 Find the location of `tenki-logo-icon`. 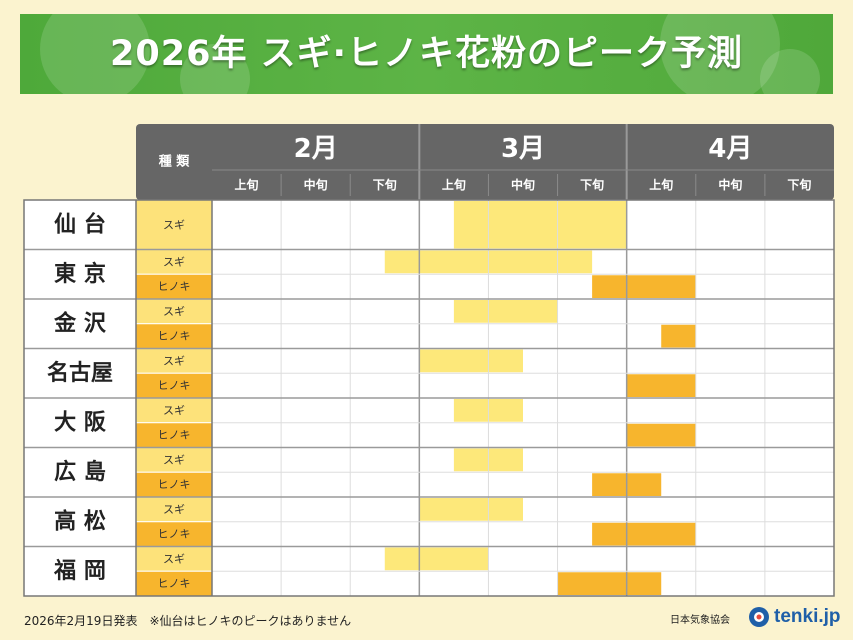

tenki-logo-icon is located at coordinates (759, 617).